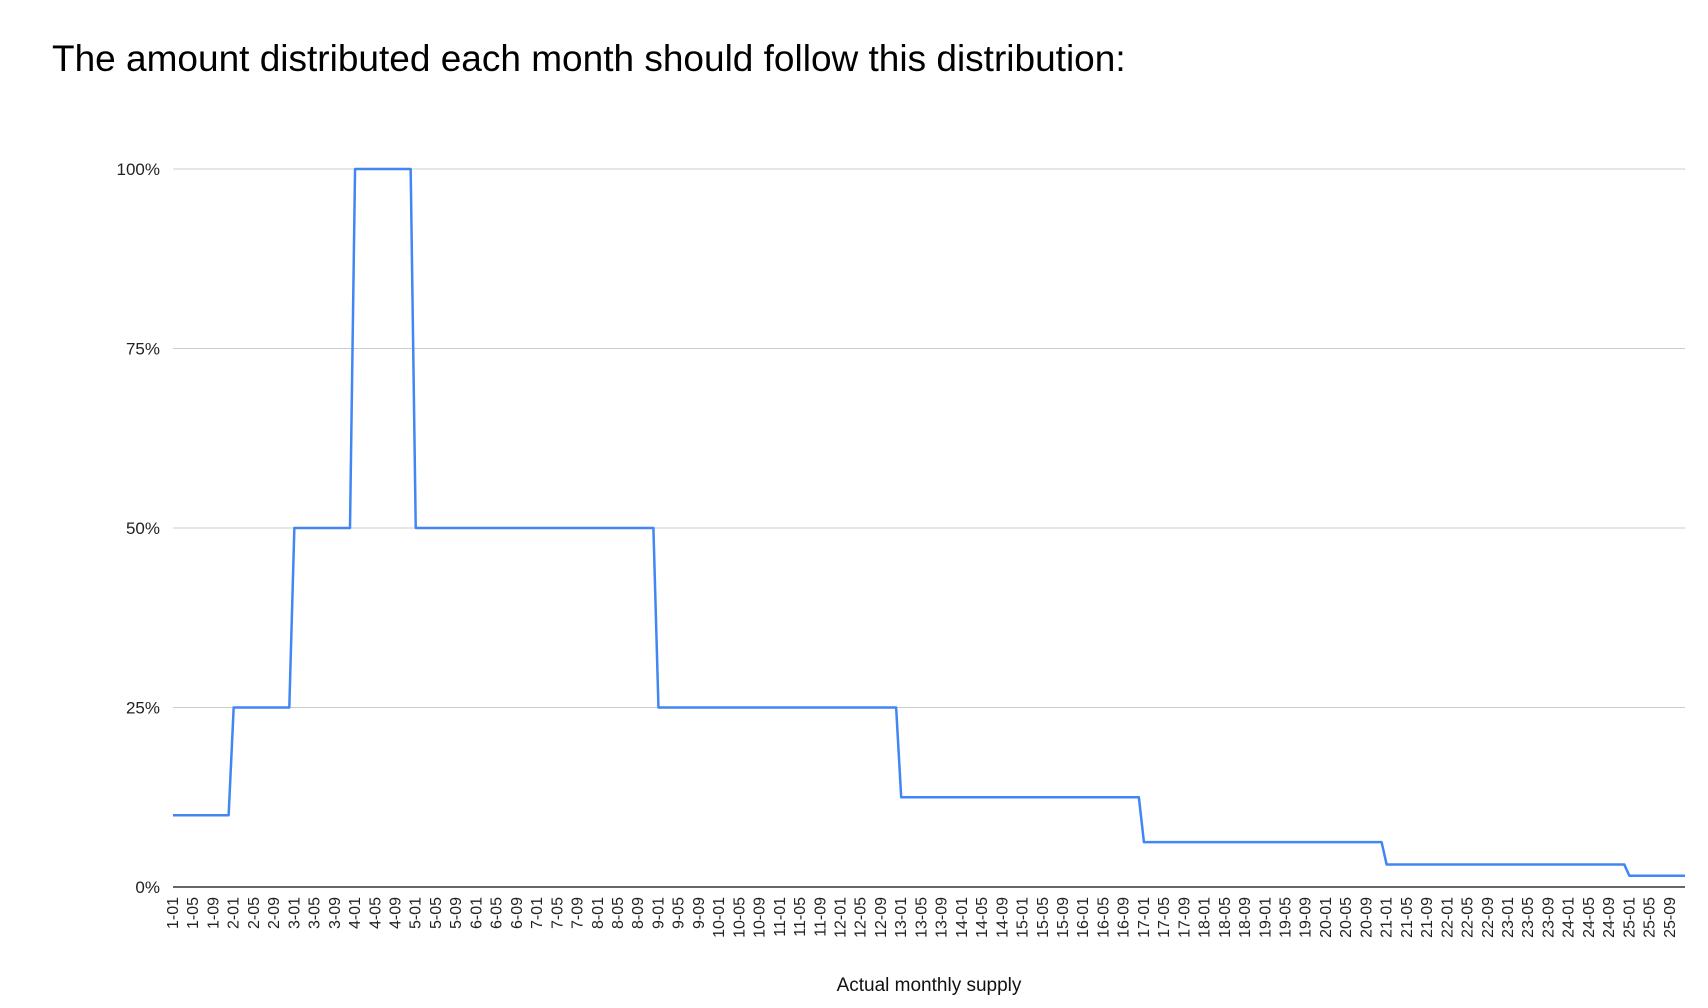 This screenshot has height=1008, width=1708. I want to click on x-tick-label: 15-09, so click(1063, 917).